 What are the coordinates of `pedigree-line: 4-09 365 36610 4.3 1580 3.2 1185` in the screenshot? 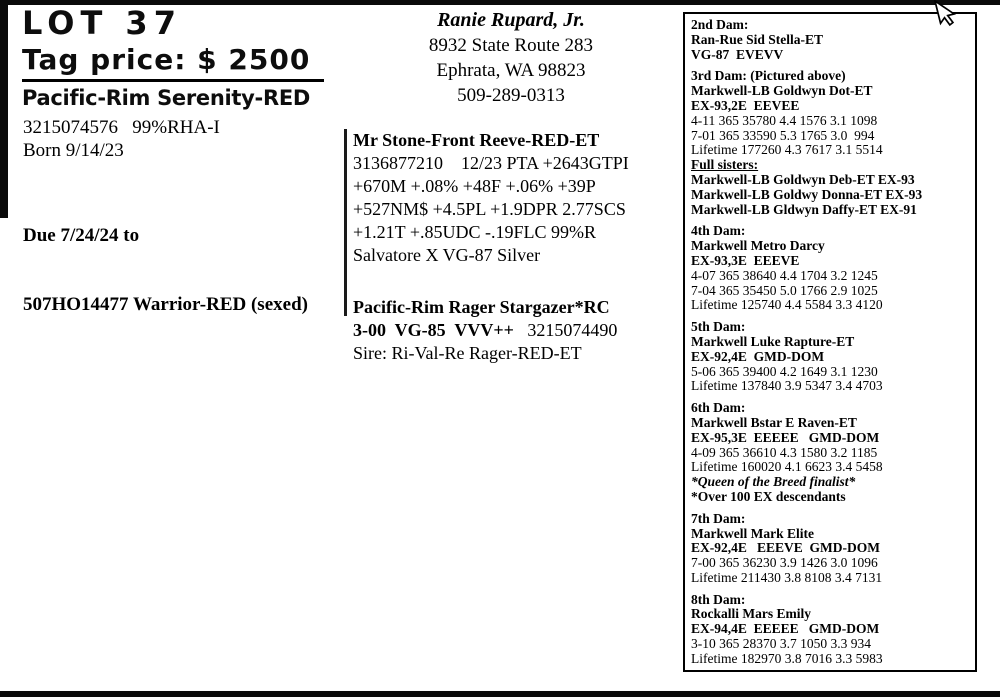 It's located at (784, 452).